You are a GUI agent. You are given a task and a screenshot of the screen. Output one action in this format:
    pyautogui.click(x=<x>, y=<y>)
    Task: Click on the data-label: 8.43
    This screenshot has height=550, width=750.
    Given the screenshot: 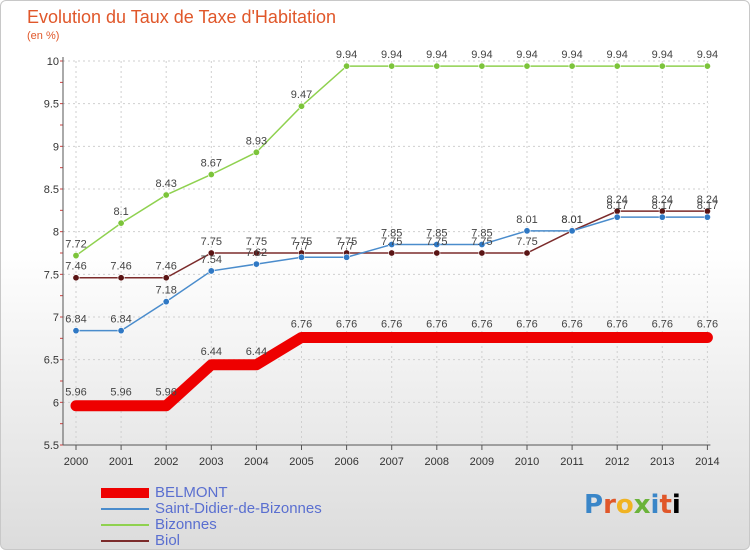 What is the action you would take?
    pyautogui.click(x=165, y=184)
    